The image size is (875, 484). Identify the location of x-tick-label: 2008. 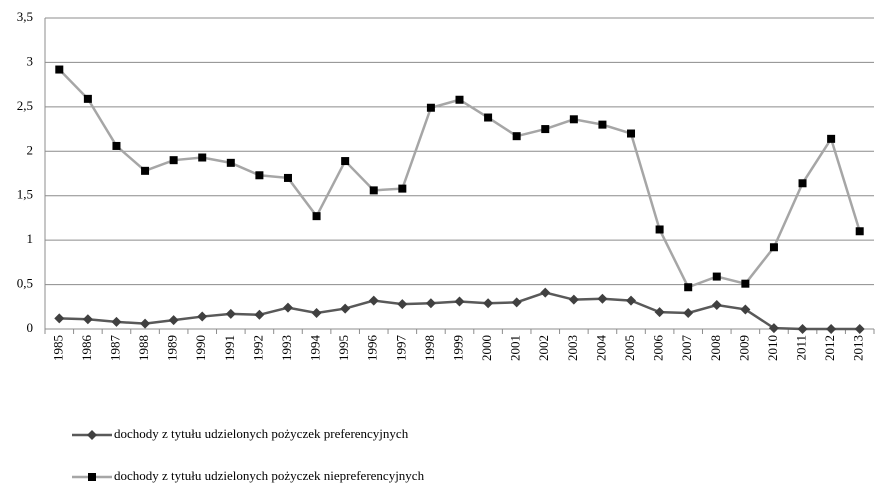
(715, 348).